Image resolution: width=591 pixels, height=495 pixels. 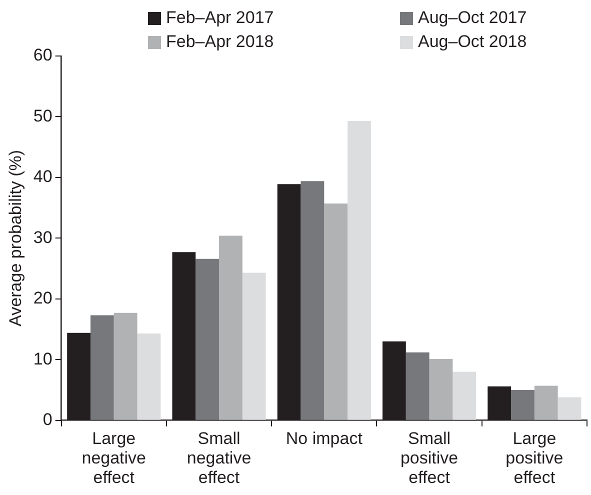 I want to click on y-tick-label: 30, so click(x=42, y=237).